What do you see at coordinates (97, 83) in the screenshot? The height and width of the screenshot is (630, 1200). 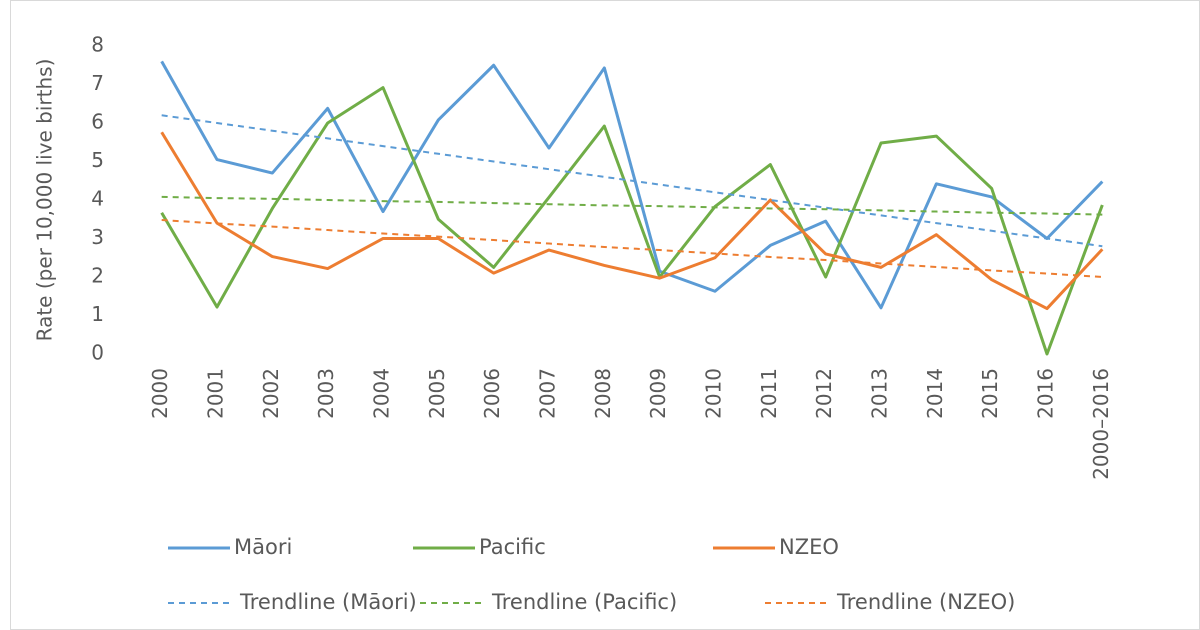 I see `y-tick-label: 7` at bounding box center [97, 83].